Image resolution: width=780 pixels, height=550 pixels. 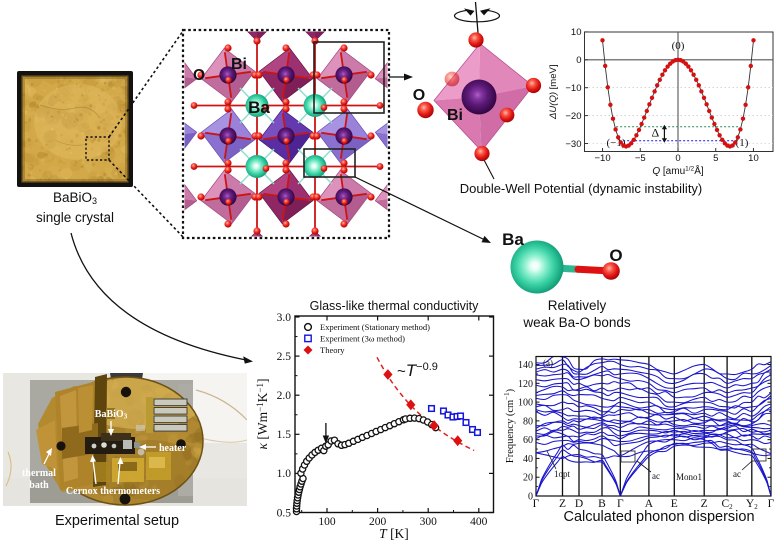 I want to click on svg-text: (1), so click(x=742, y=143).